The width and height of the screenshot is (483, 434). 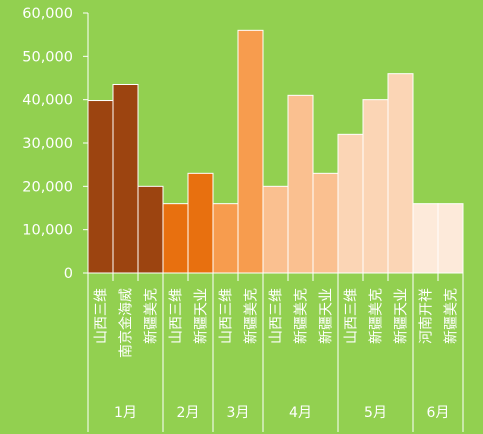 What do you see at coordinates (238, 413) in the screenshot?
I see `group-label: 3月` at bounding box center [238, 413].